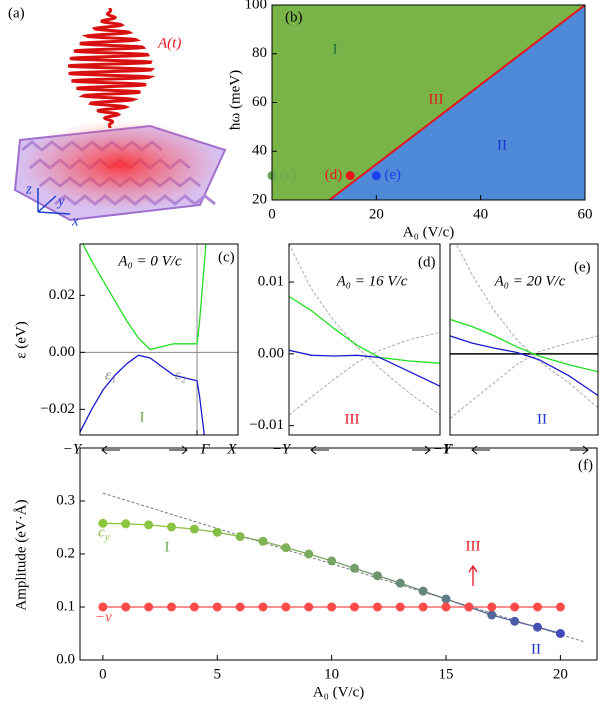  Describe the element at coordinates (111, 68) in the screenshot. I see `pulse` at that location.